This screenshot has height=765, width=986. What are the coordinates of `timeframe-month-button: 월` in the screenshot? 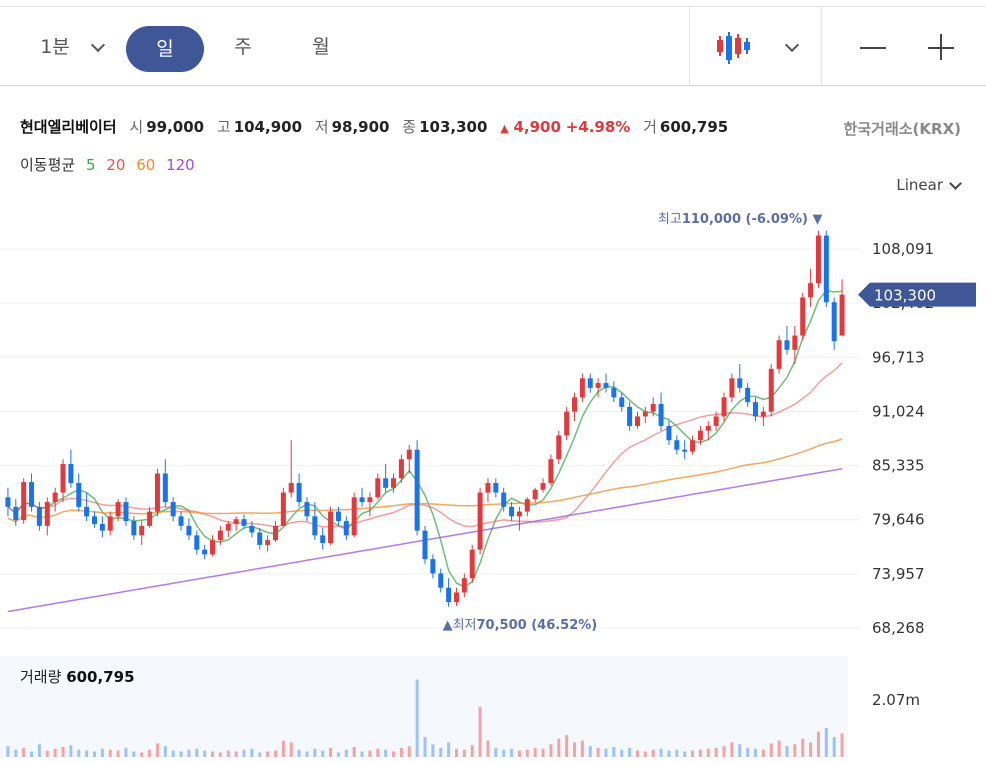 It's located at (321, 47).